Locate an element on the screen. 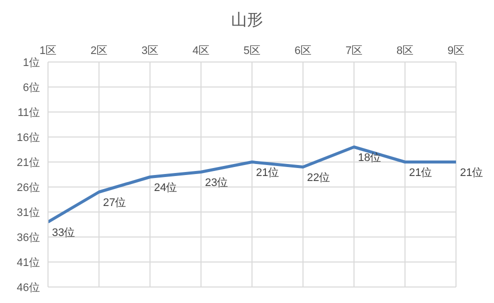 The width and height of the screenshot is (494, 303). x-tick-label: 1区 is located at coordinates (48, 51).